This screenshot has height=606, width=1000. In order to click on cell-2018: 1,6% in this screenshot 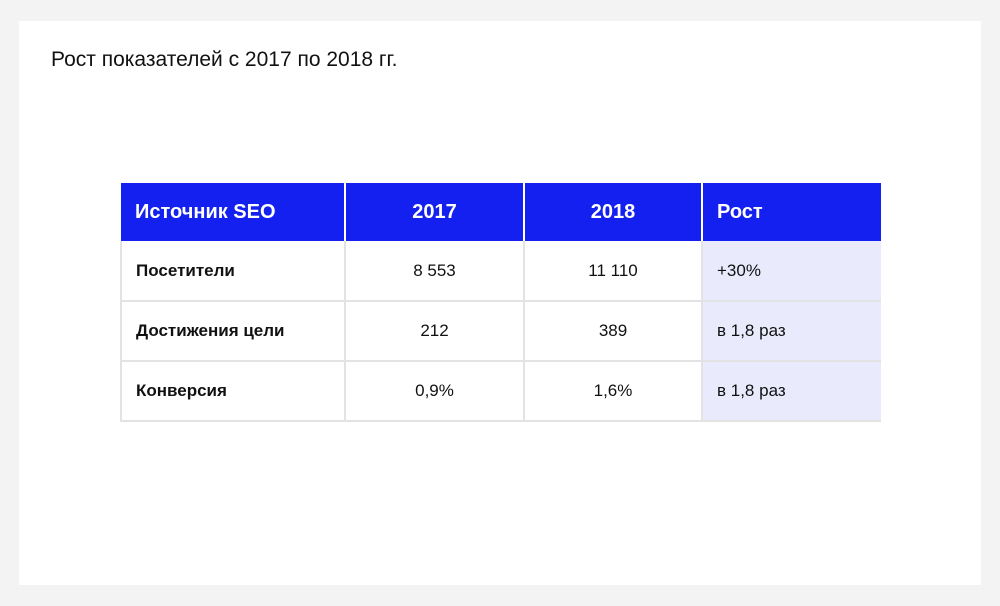, I will do `click(613, 391)`.